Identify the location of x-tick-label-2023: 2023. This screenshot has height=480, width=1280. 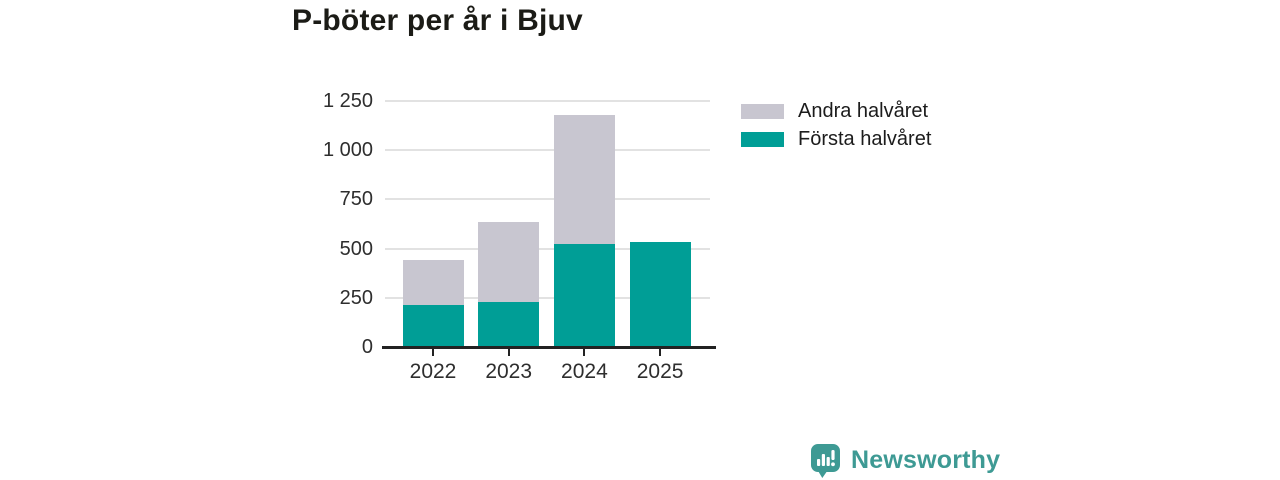
(509, 371).